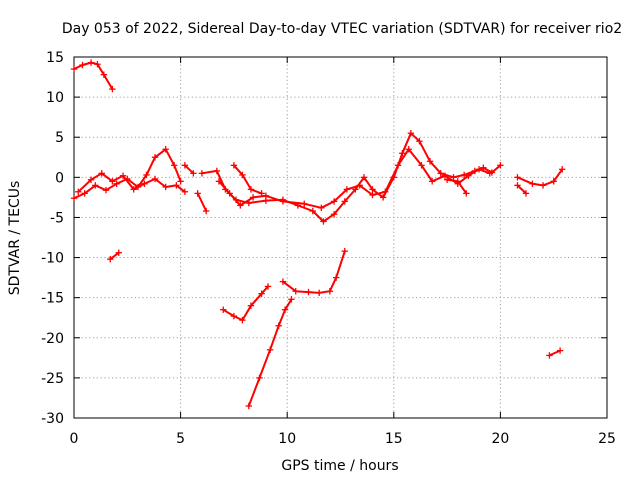 The height and width of the screenshot is (480, 640). Describe the element at coordinates (52, 379) in the screenshot. I see `y-tick-label: -25` at that location.